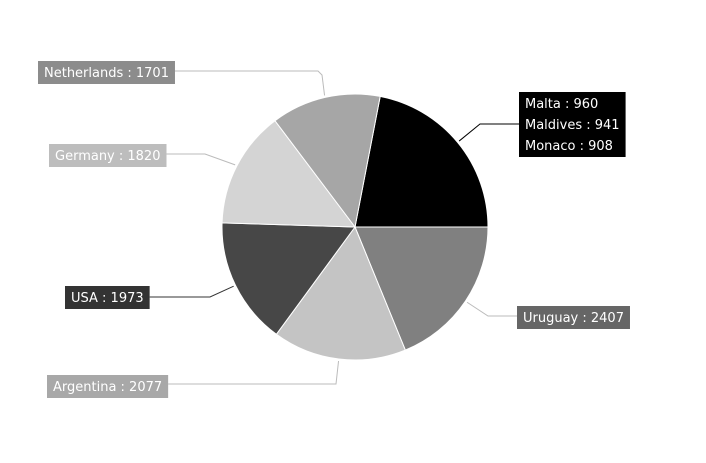 The width and height of the screenshot is (706, 463). I want to click on pie-slice-netherlands, so click(327, 161).